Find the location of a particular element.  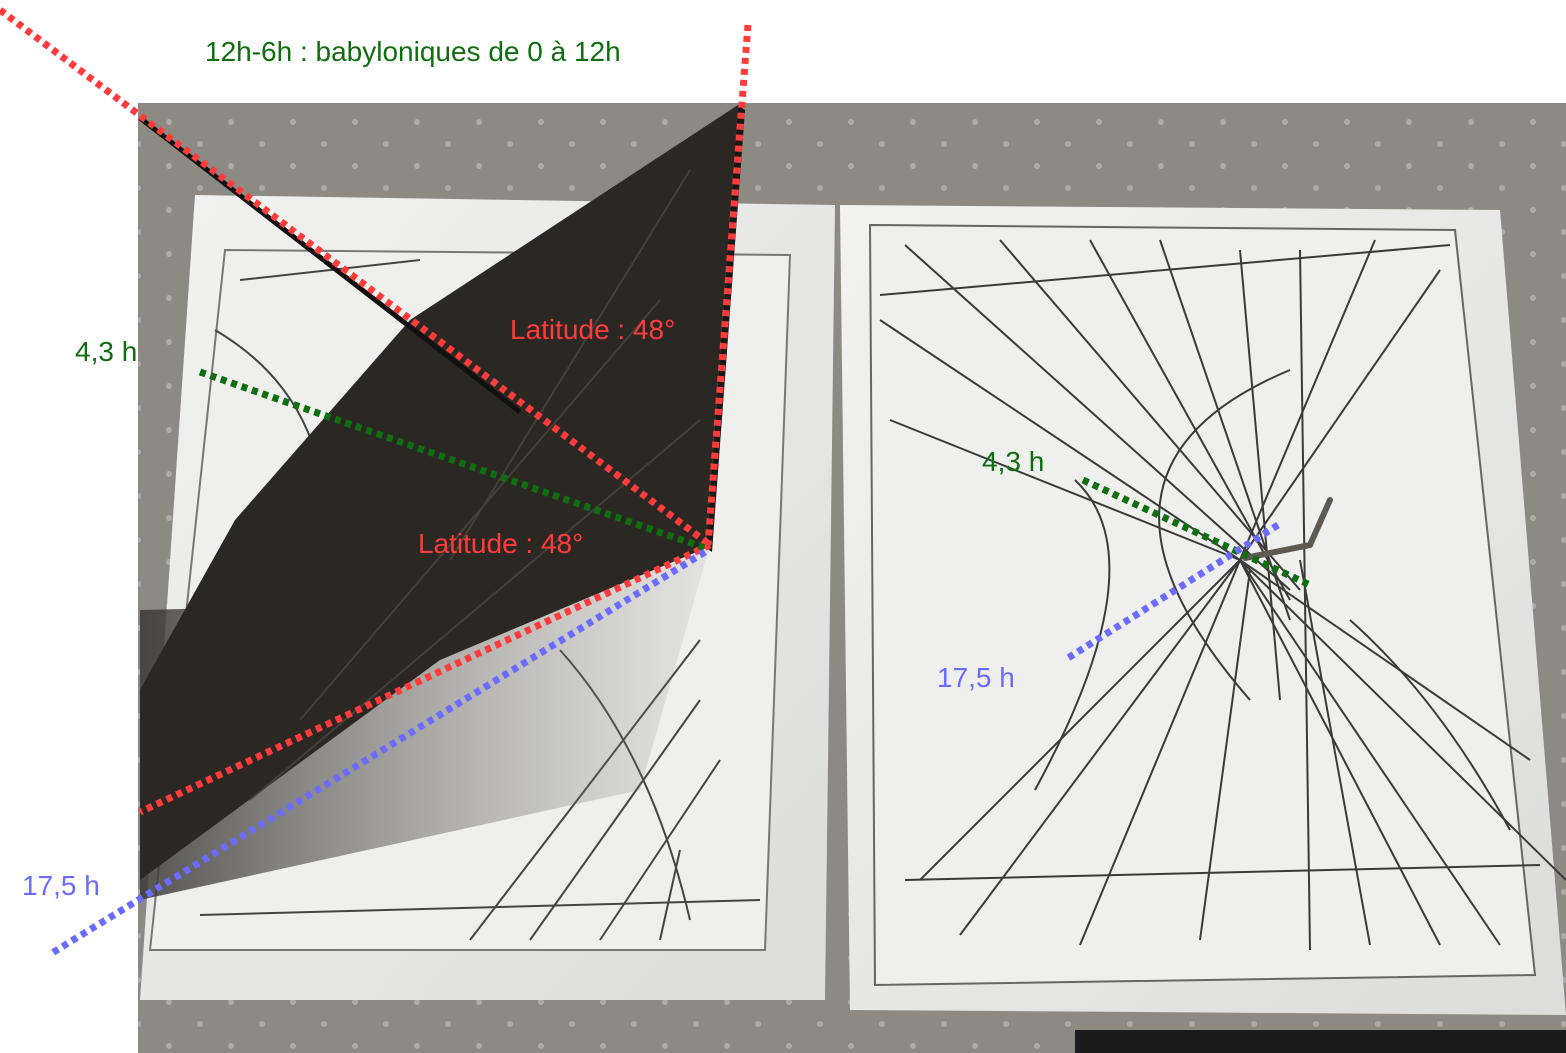

green-dotted-lines is located at coordinates (755, 478).